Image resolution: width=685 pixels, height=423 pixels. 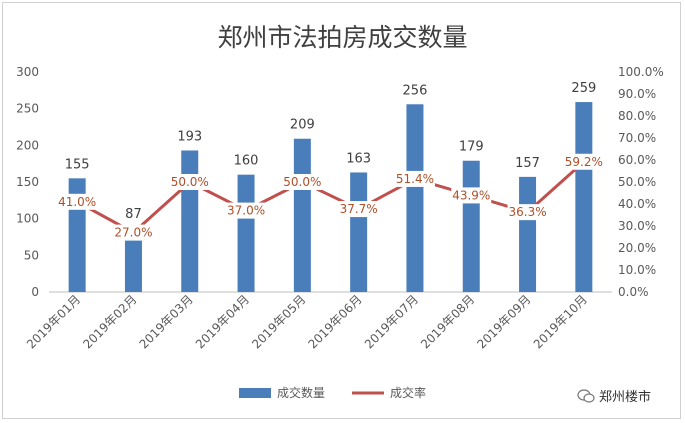 I want to click on bar-value-label: 209, so click(x=302, y=125).